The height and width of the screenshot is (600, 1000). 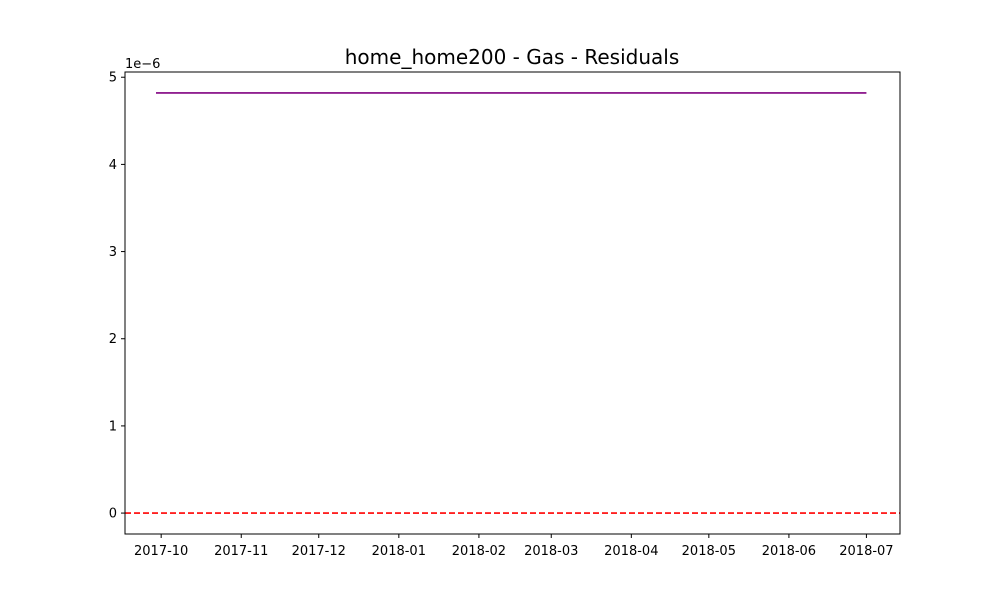 What do you see at coordinates (161, 551) in the screenshot?
I see `x-tick-label: 2017-10` at bounding box center [161, 551].